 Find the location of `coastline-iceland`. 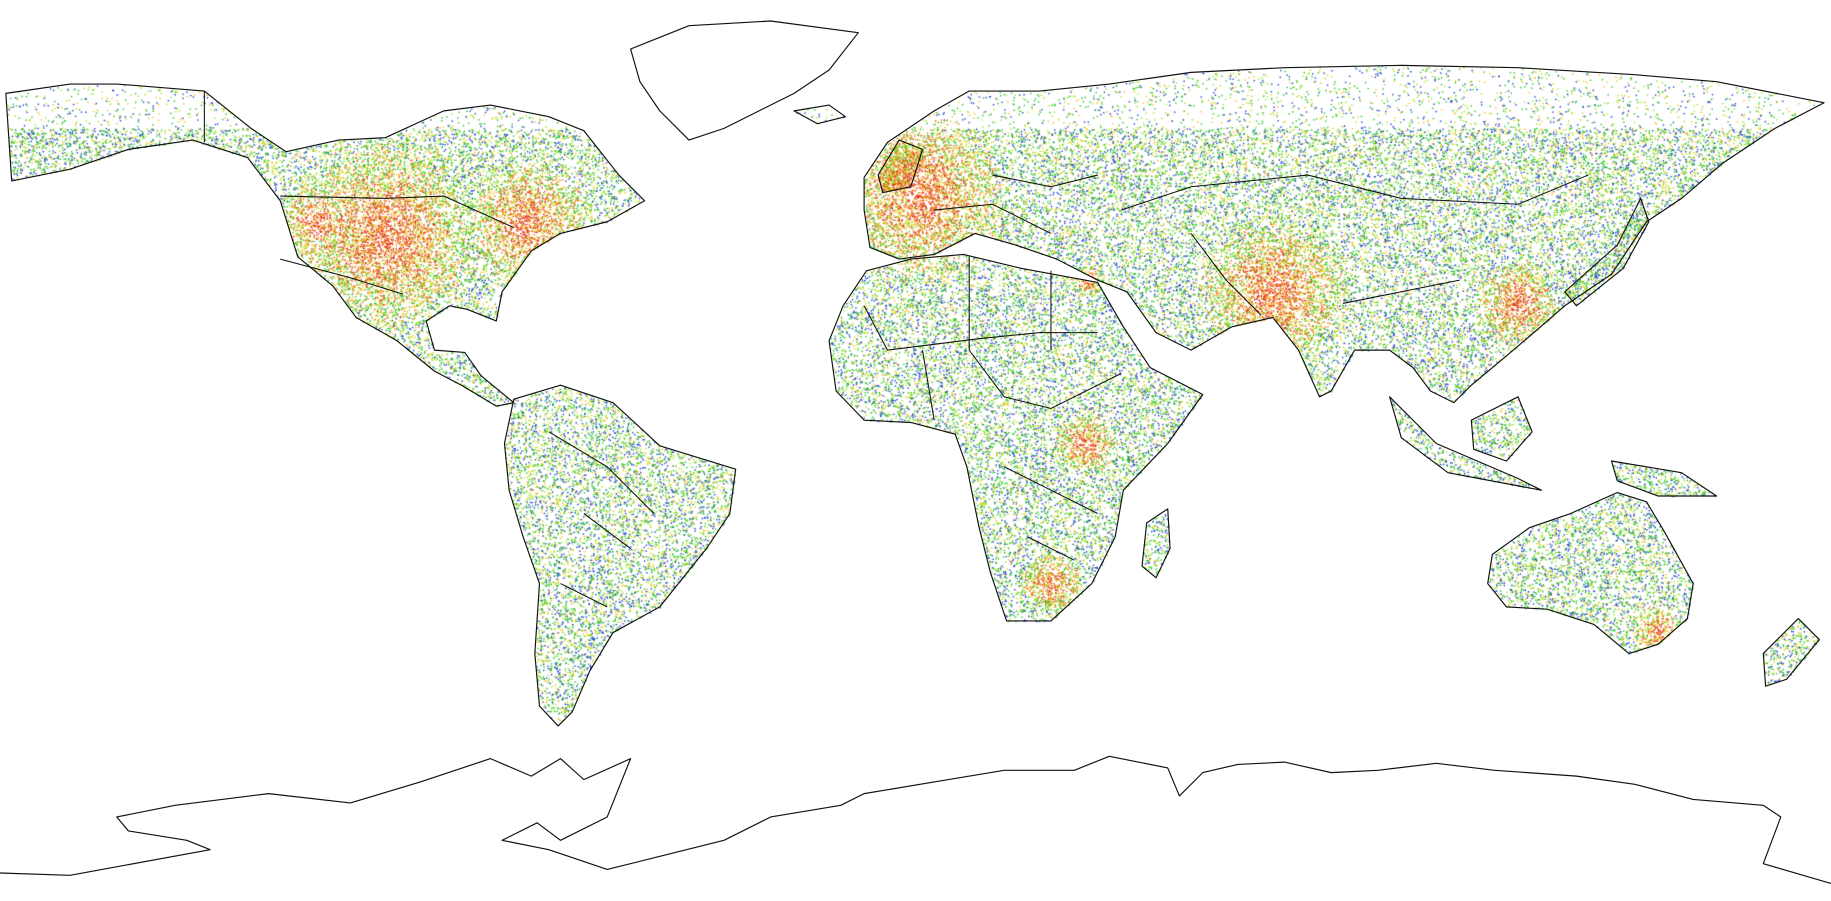

coastline-iceland is located at coordinates (820, 114).